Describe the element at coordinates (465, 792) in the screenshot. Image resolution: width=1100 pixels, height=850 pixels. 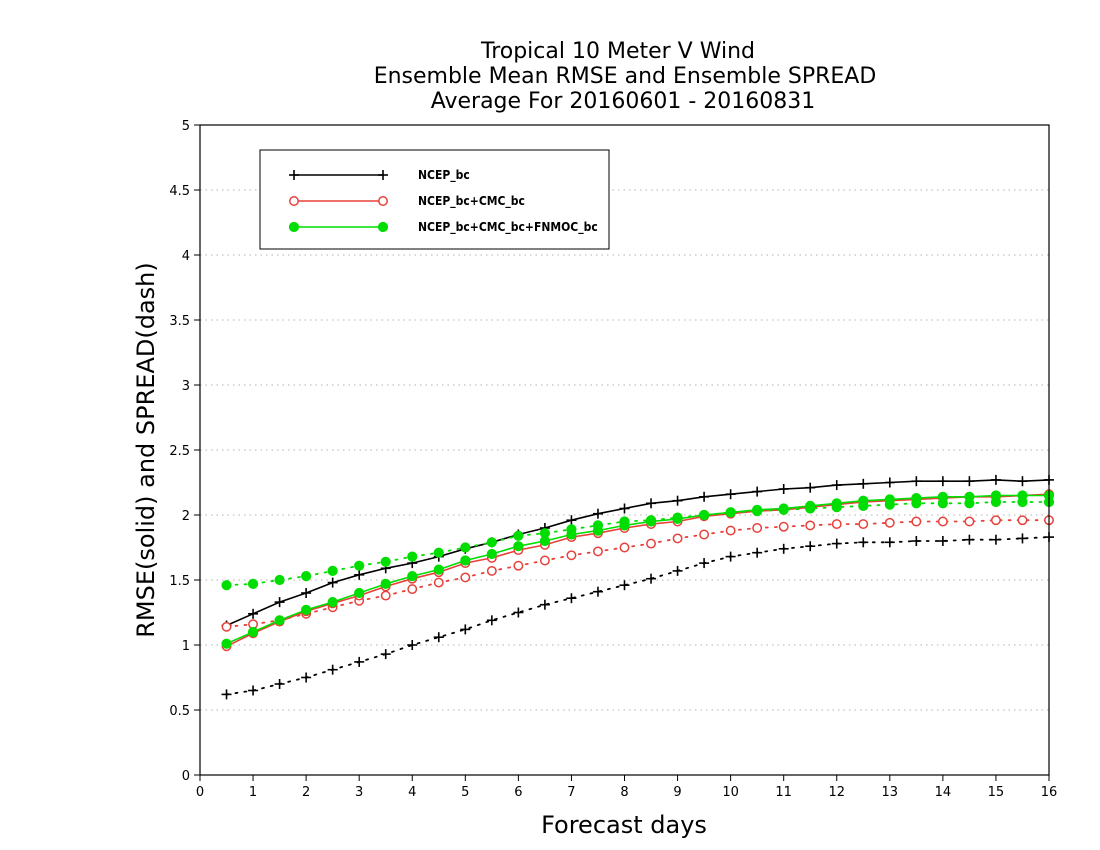
I see `x-tick-label: 5` at that location.